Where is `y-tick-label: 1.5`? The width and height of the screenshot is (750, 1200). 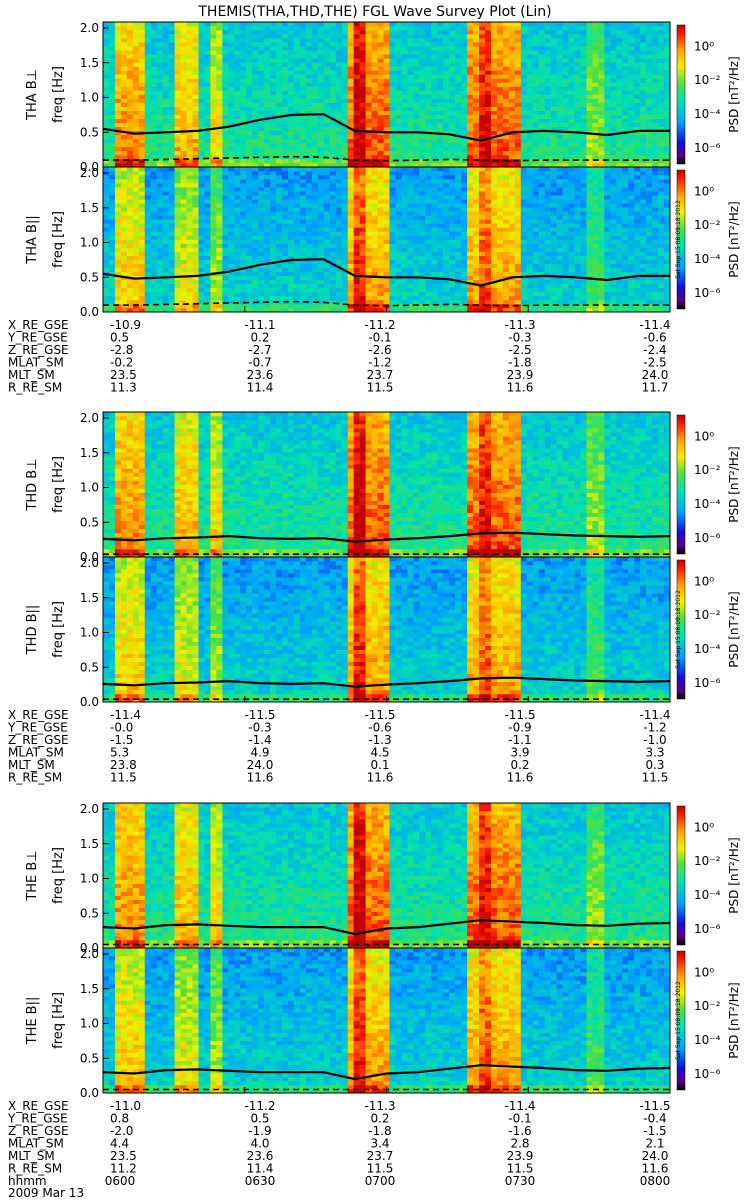 y-tick-label: 1.5 is located at coordinates (89, 63).